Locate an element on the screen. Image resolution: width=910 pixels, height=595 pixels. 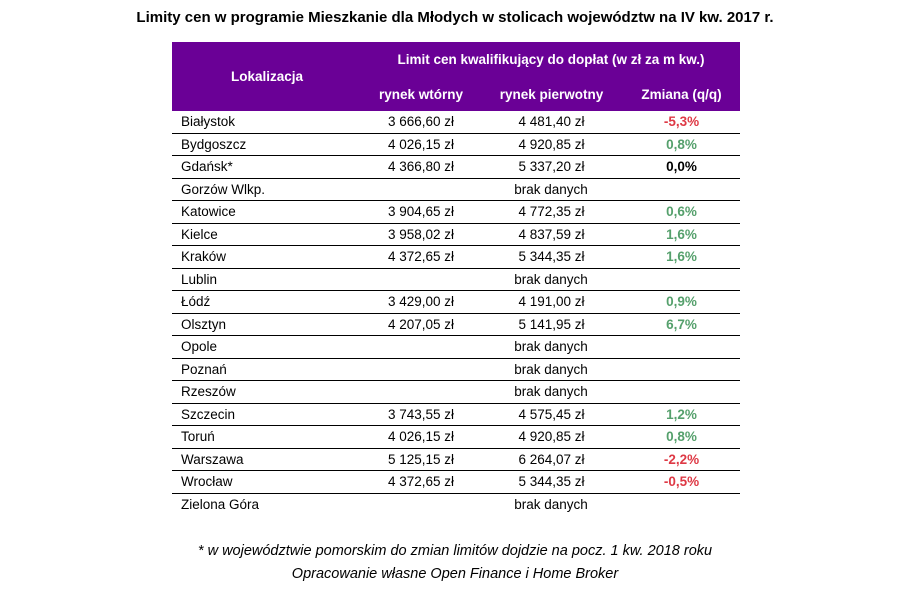
city-cell: Katowice is located at coordinates (267, 212).